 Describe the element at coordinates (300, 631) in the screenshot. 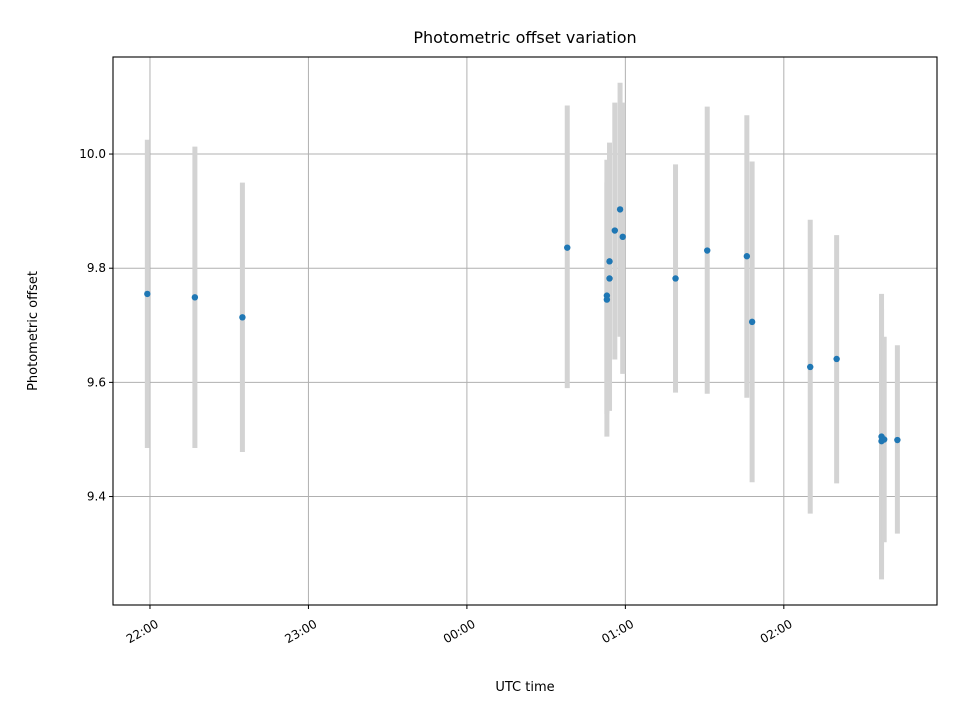

I see `x-tick-label: 23:00` at that location.